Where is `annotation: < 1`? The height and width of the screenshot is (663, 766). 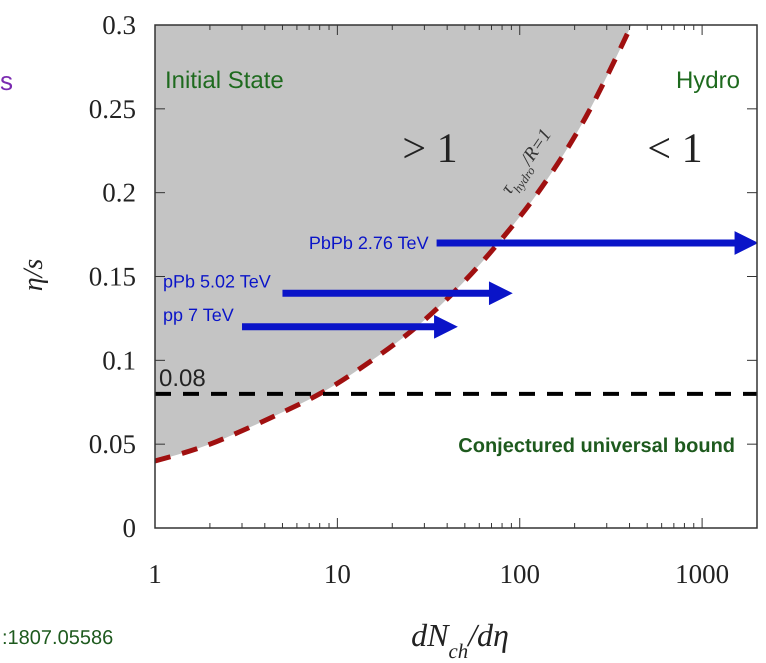
annotation: < 1 is located at coordinates (675, 149).